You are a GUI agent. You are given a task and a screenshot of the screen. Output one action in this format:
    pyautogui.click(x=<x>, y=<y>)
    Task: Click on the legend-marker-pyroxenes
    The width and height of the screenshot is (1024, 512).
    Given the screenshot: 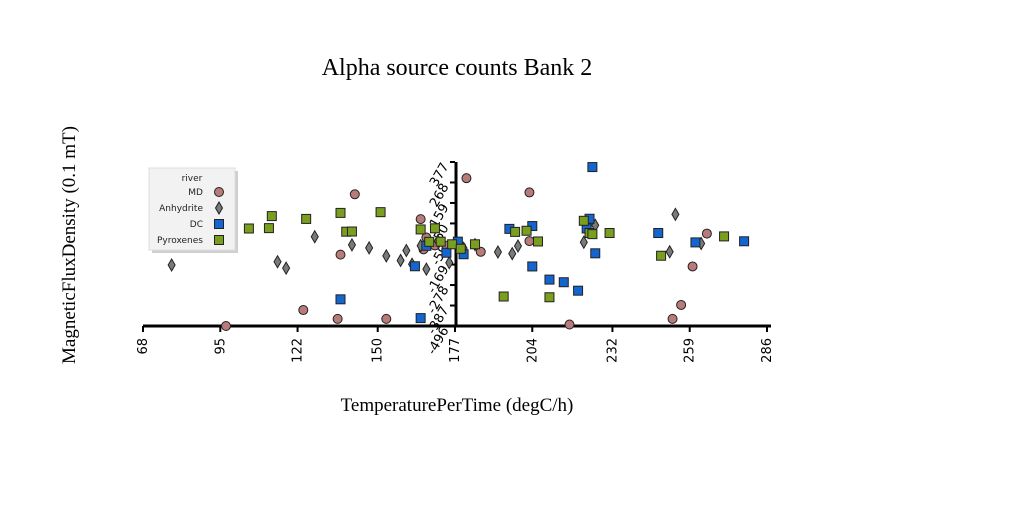 What is the action you would take?
    pyautogui.click(x=219, y=240)
    